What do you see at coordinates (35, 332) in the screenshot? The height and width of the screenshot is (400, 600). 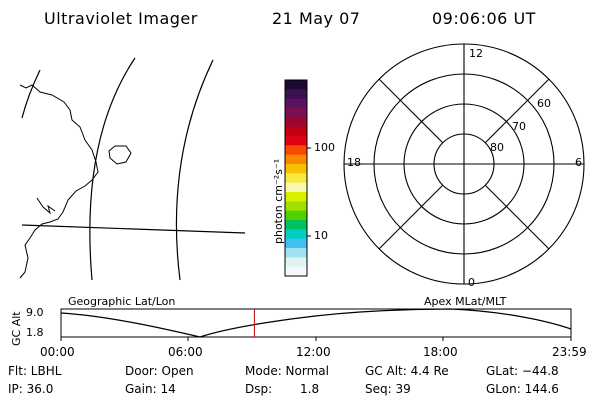 I see `timeline-ytick-low: 1.8` at bounding box center [35, 332].